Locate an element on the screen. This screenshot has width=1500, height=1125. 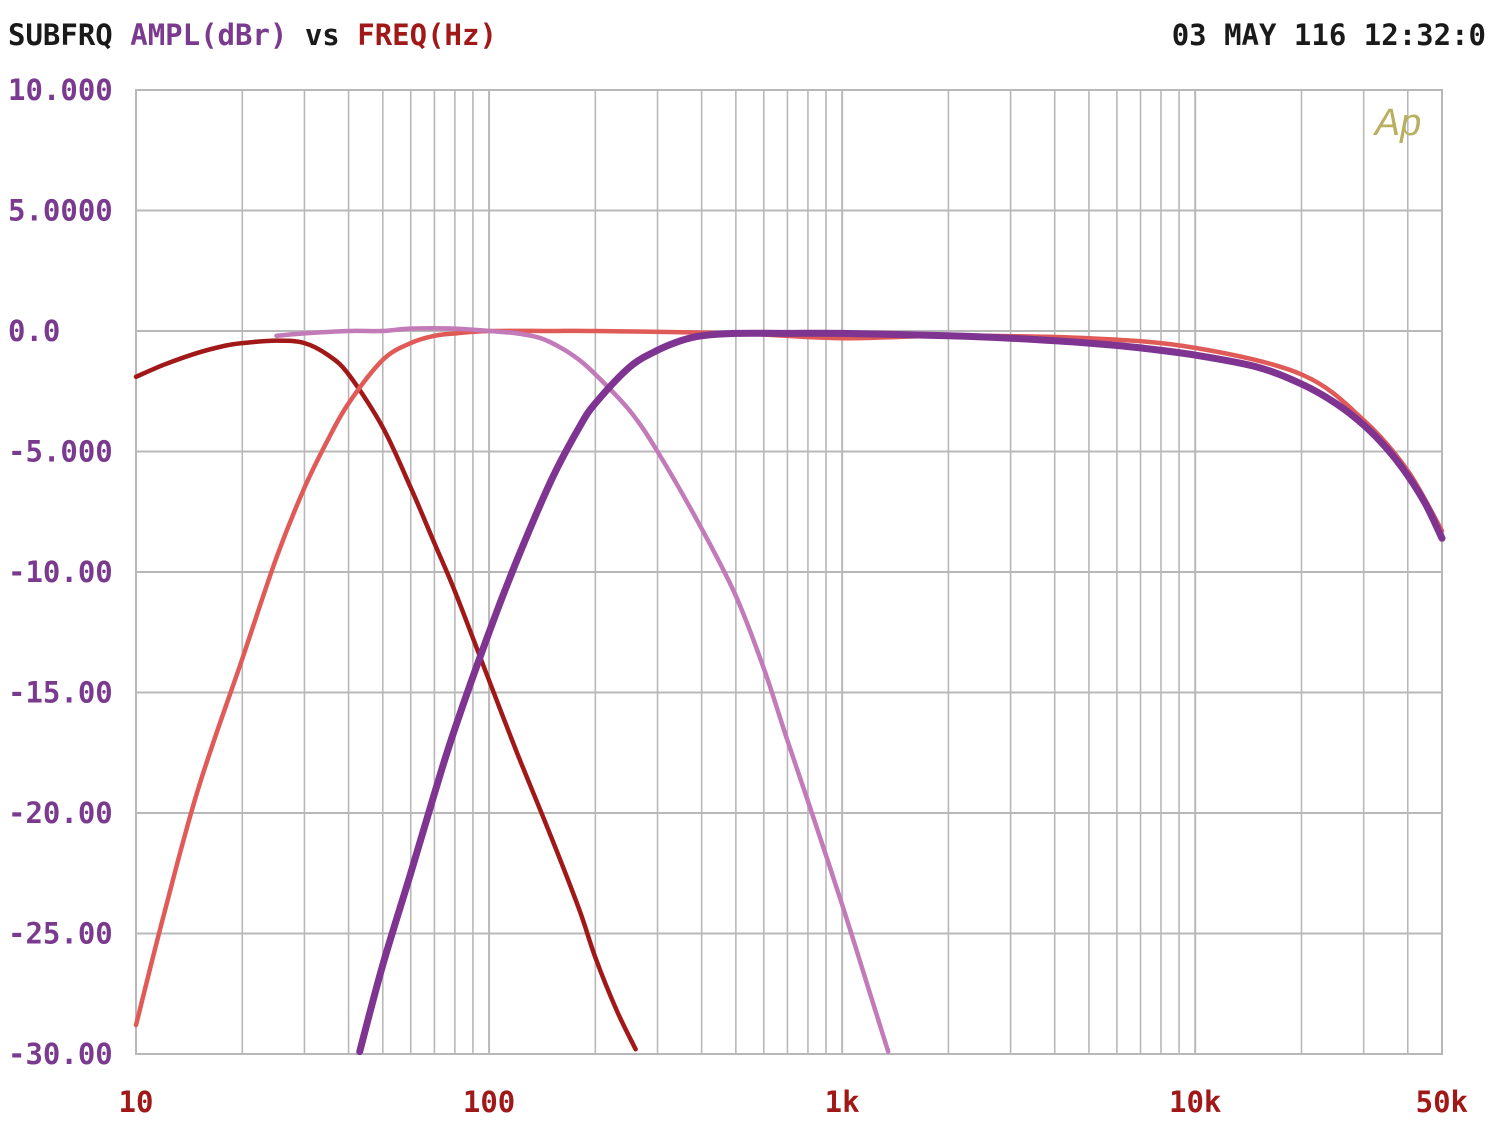
ap-logo: Ap is located at coordinates (1397, 123).